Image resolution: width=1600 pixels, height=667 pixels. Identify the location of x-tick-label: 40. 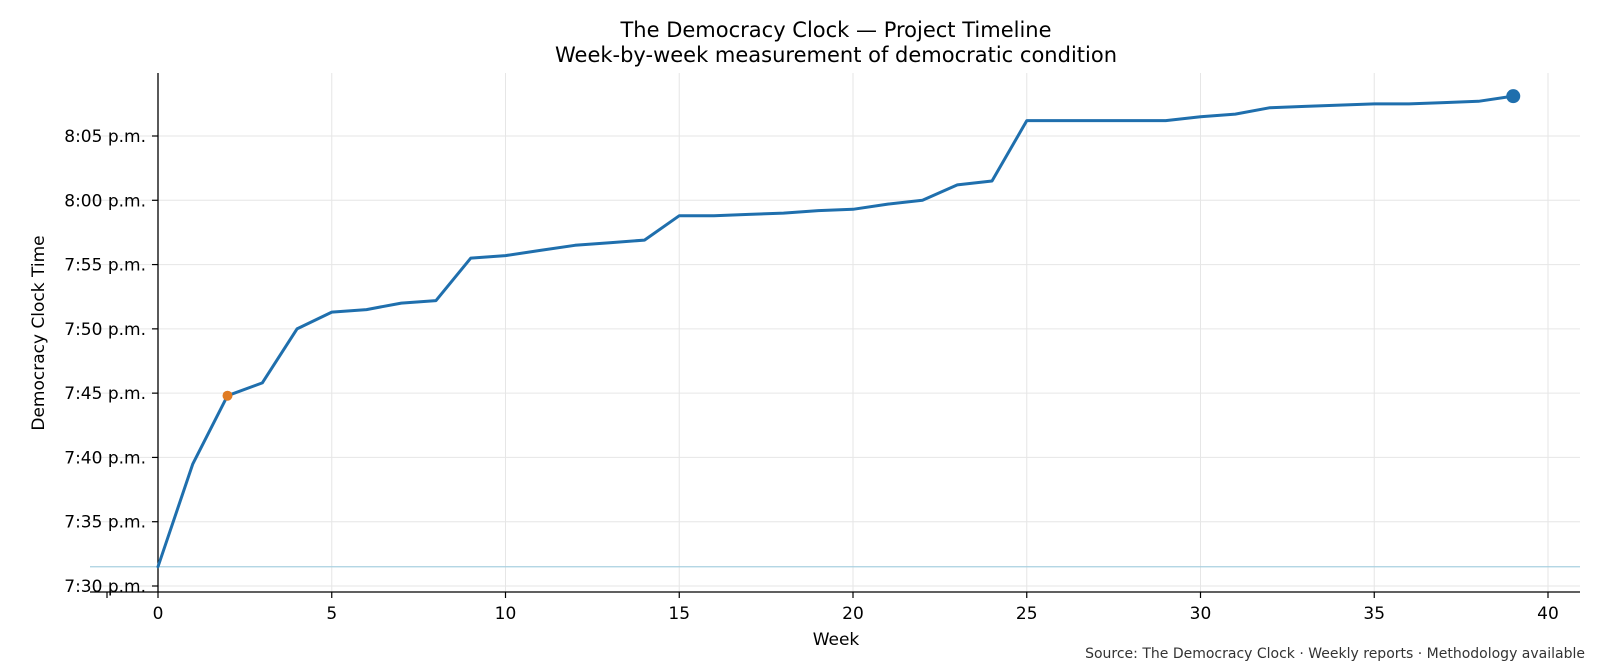
(1548, 614).